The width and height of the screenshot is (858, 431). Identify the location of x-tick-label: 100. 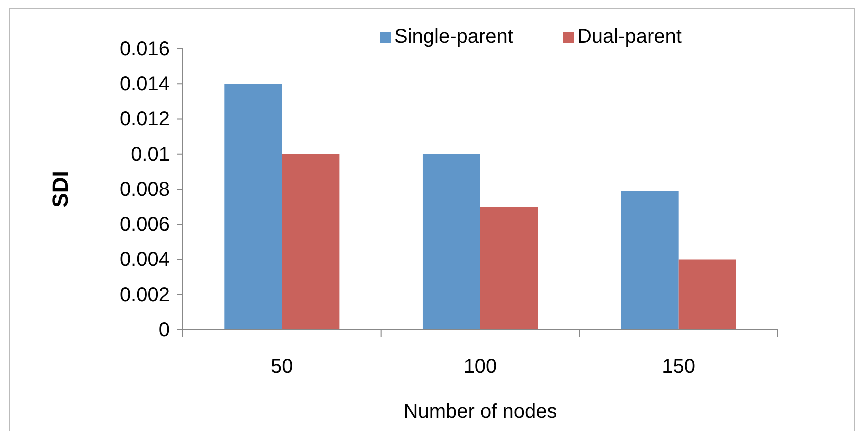
(481, 367).